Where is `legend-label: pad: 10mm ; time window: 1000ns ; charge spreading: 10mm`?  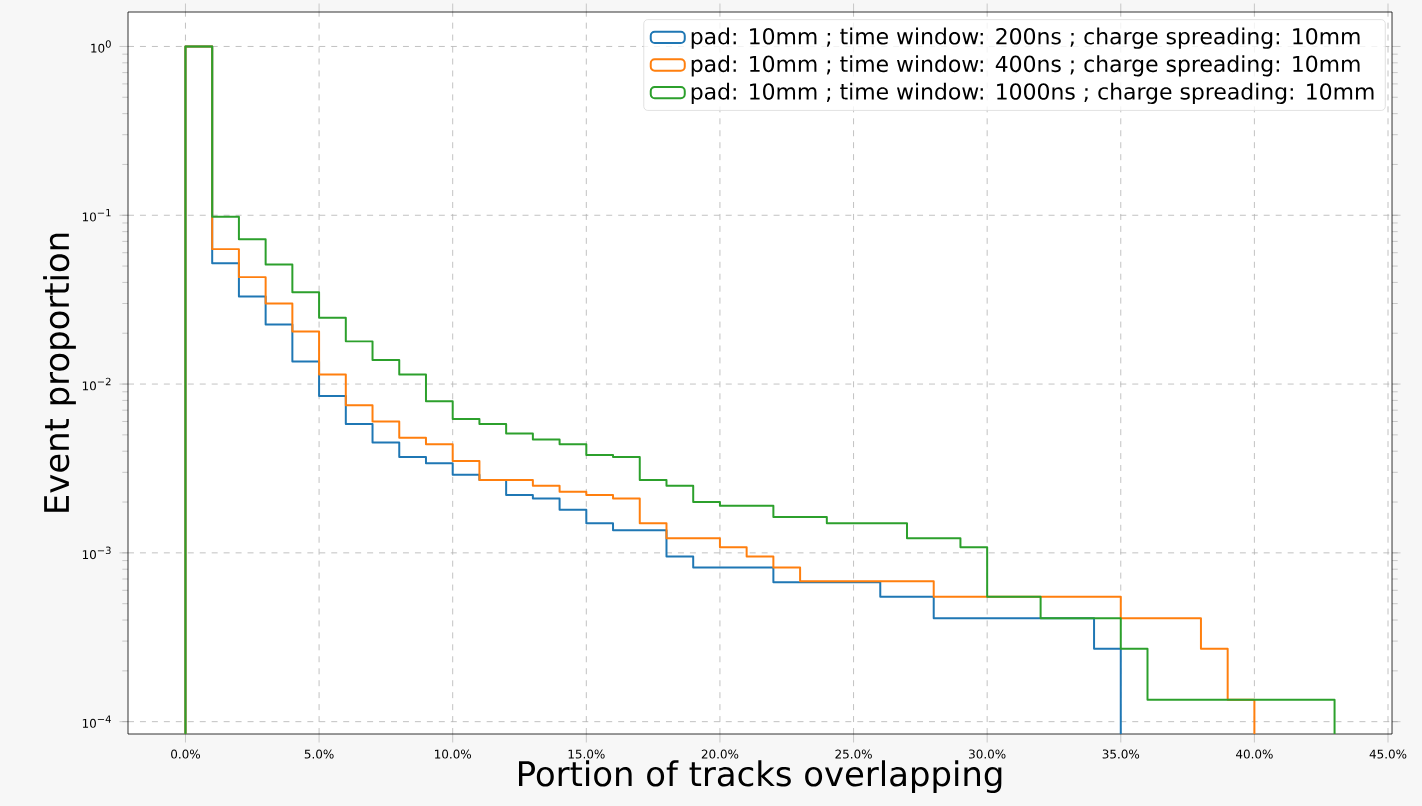 legend-label: pad: 10mm ; time window: 1000ns ; charge spreading: 10mm is located at coordinates (1032, 93).